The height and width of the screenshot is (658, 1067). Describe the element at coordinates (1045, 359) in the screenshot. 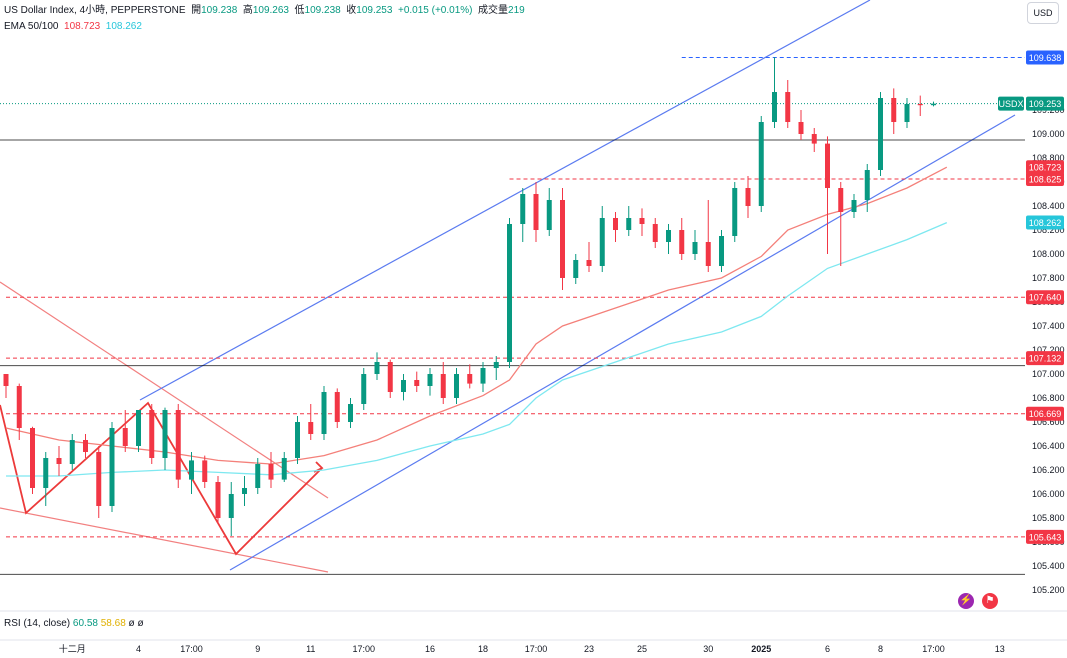

I see `price-label: 107.132` at that location.